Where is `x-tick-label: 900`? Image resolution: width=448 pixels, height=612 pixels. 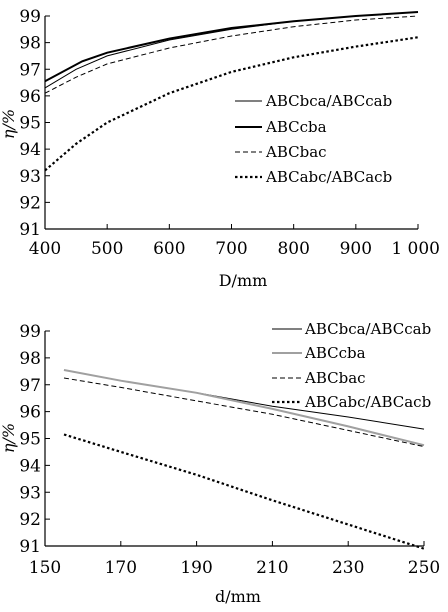 x-tick-label: 900 is located at coordinates (356, 249).